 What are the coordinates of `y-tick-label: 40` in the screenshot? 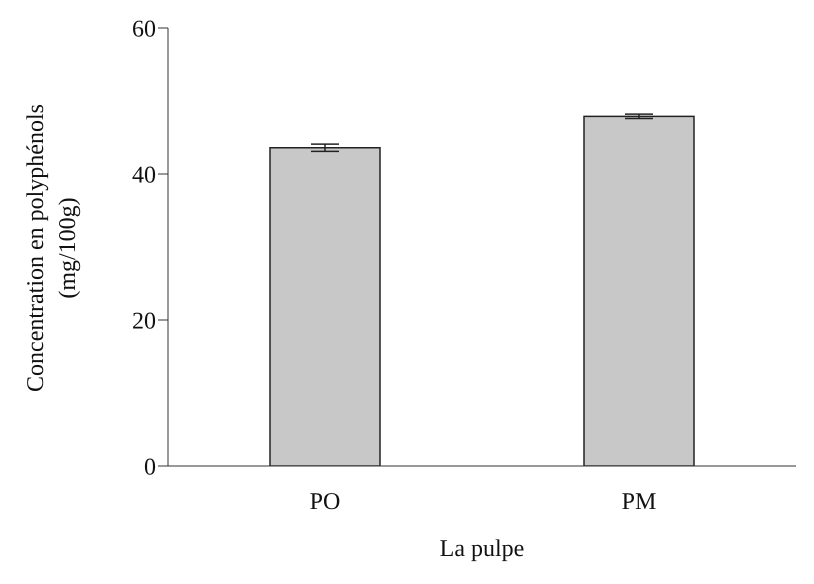 It's located at (144, 175).